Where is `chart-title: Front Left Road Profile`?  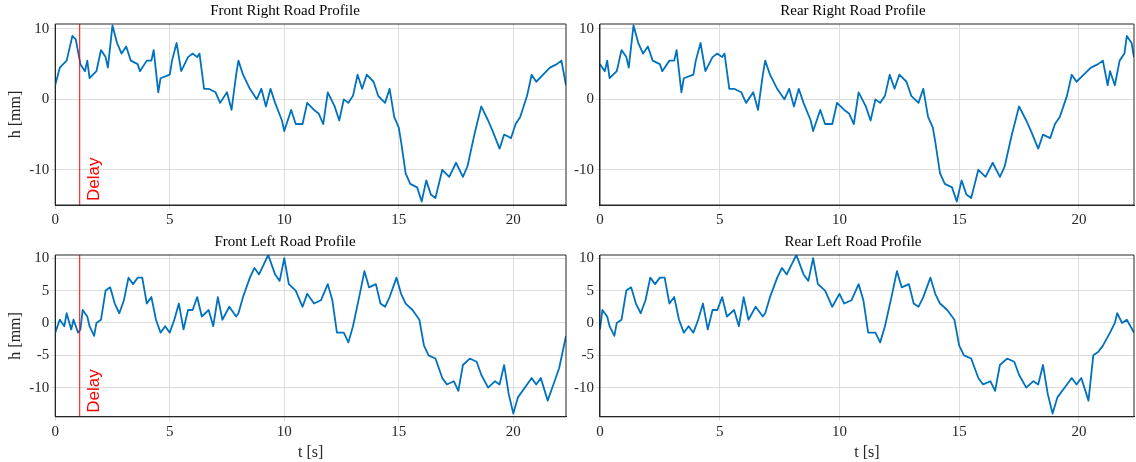
chart-title: Front Left Road Profile is located at coordinates (285, 240).